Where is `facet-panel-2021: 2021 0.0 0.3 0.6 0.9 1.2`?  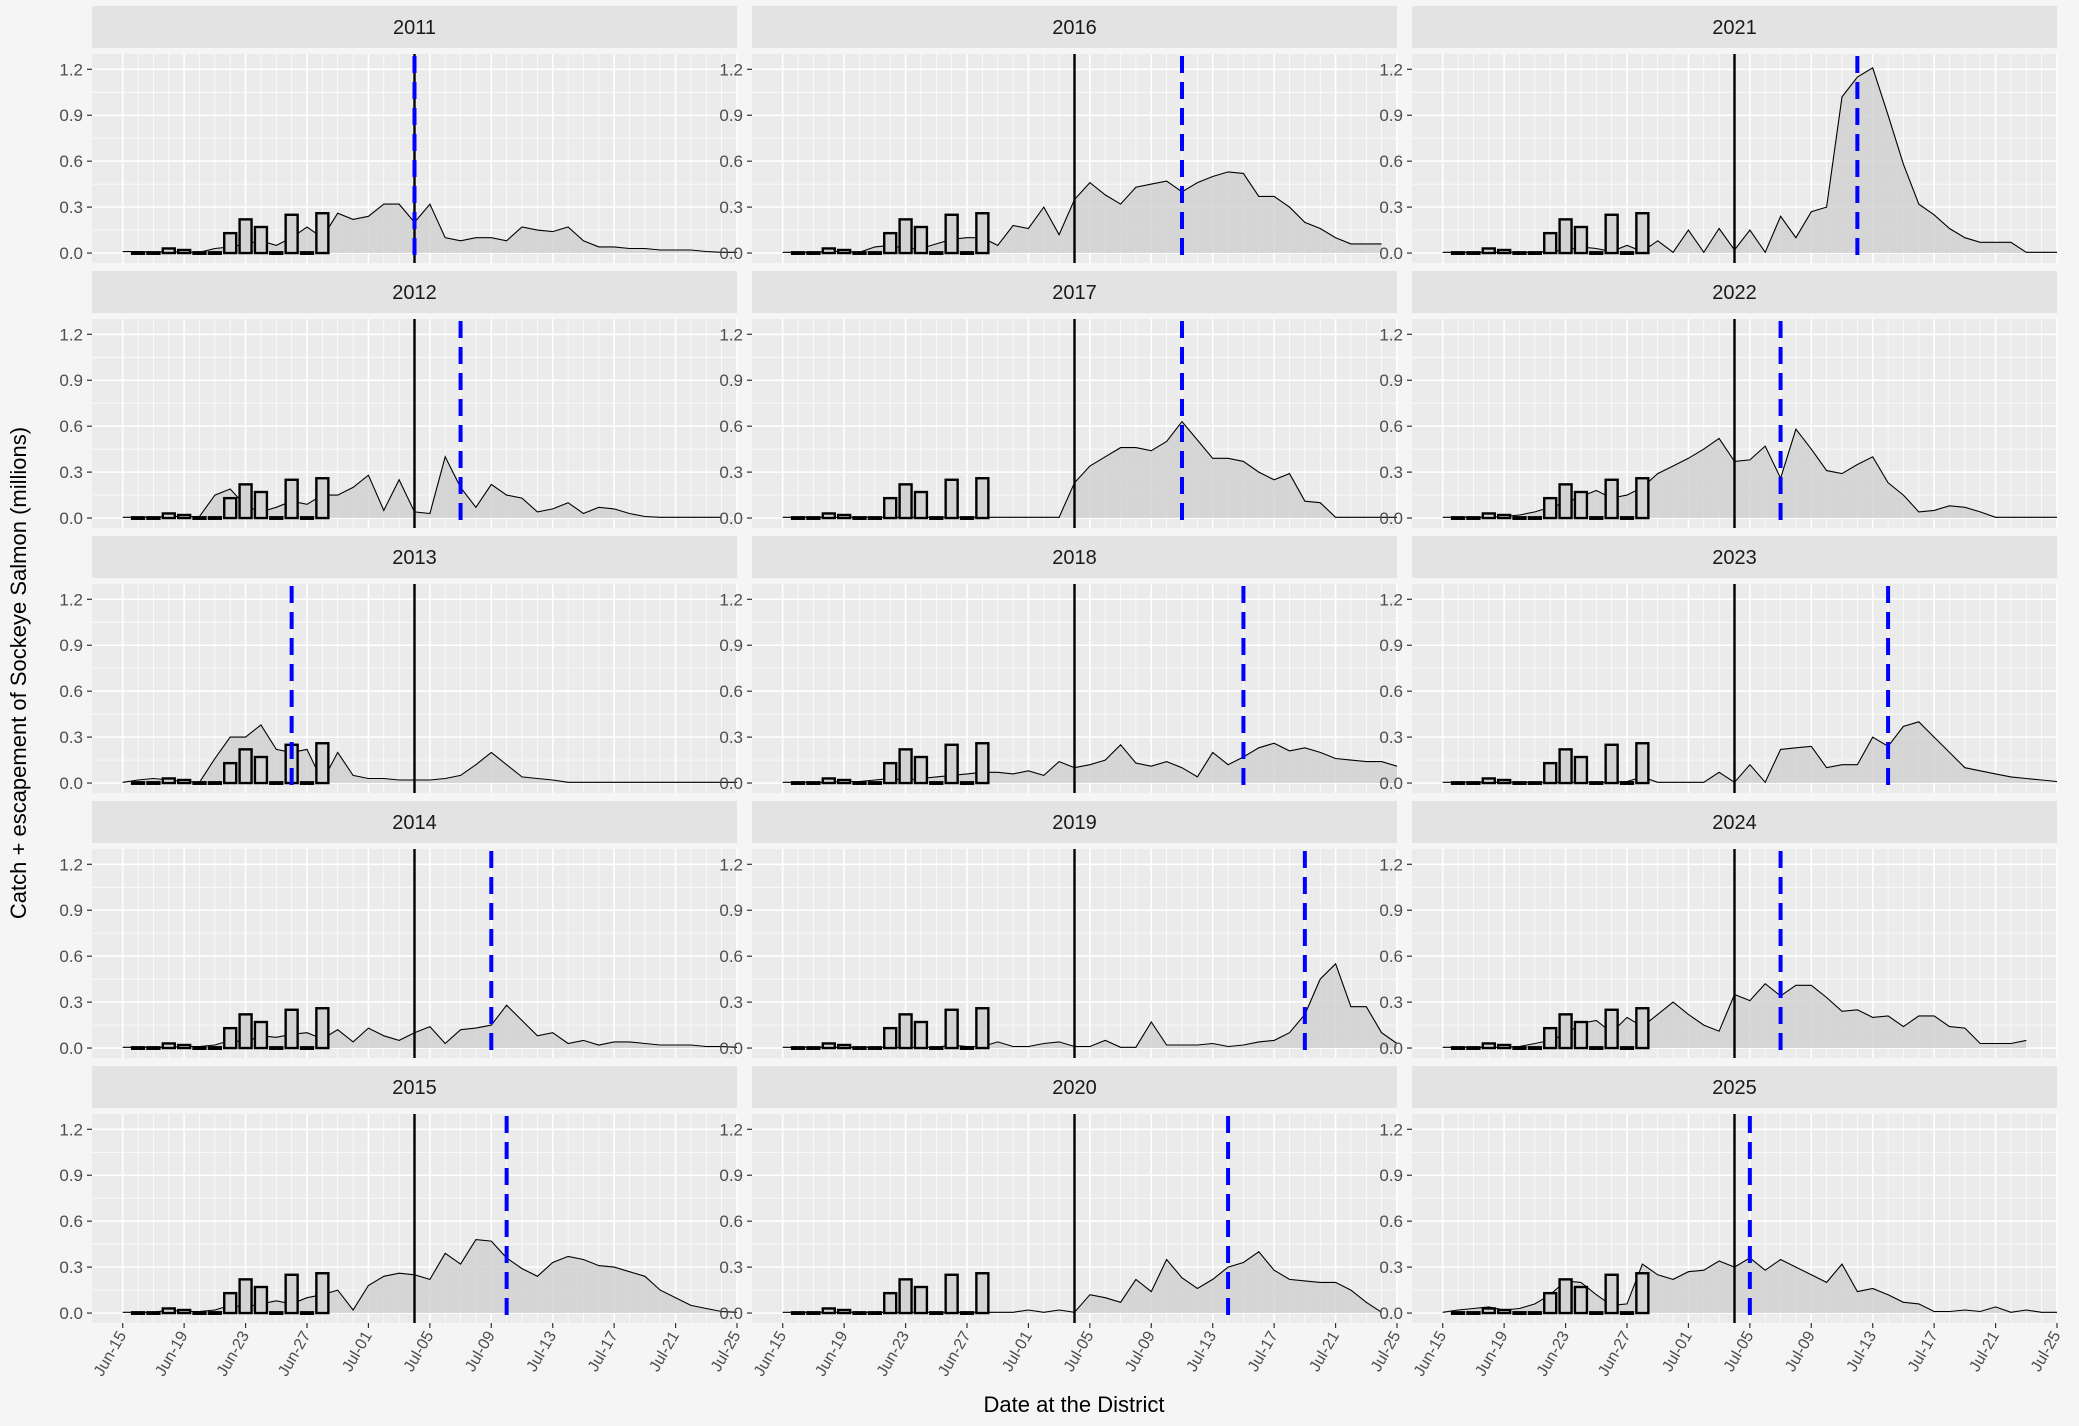
facet-panel-2021: 2021 0.0 0.3 0.6 0.9 1.2 is located at coordinates (1718, 134).